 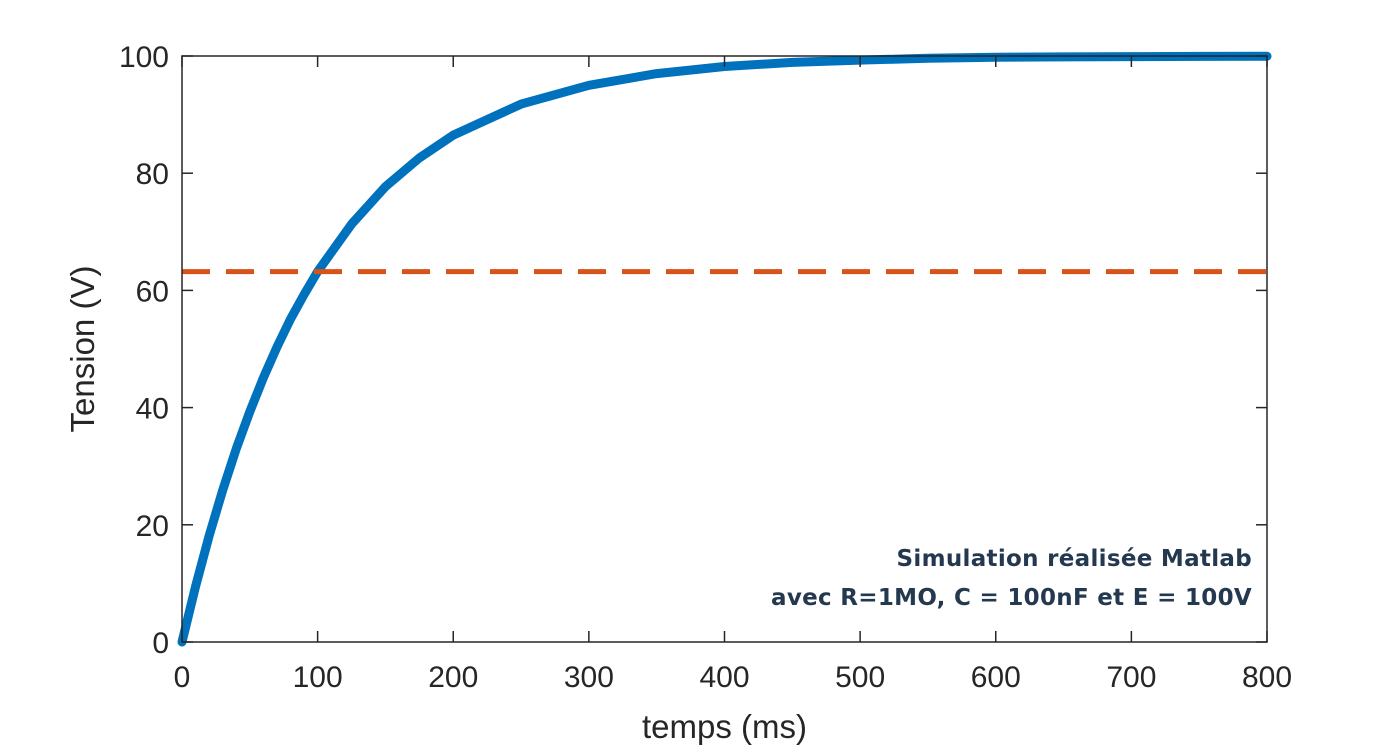 What do you see at coordinates (453, 677) in the screenshot?
I see `x-tick-label: 200` at bounding box center [453, 677].